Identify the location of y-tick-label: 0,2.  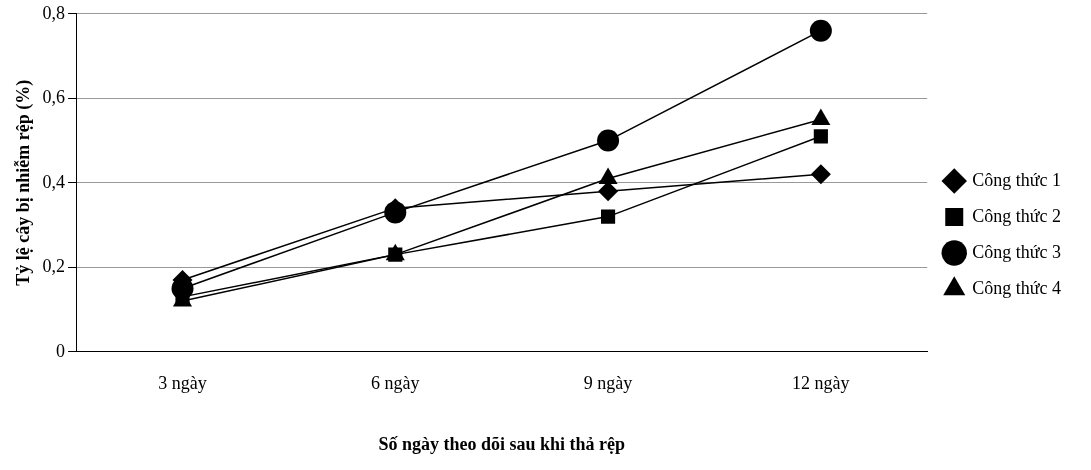
(54, 266).